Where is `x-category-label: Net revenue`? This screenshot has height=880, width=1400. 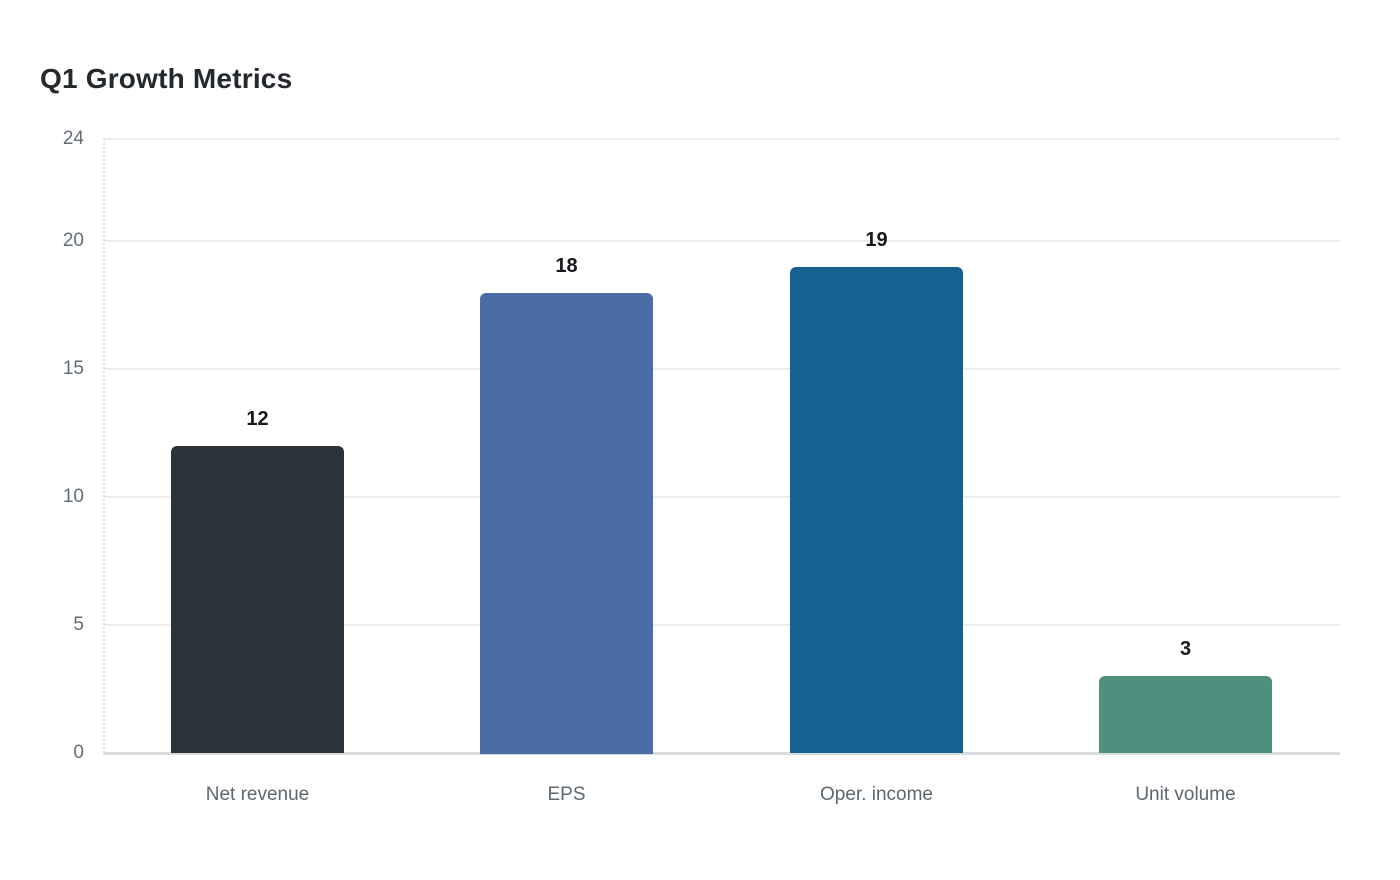
x-category-label: Net revenue is located at coordinates (257, 794).